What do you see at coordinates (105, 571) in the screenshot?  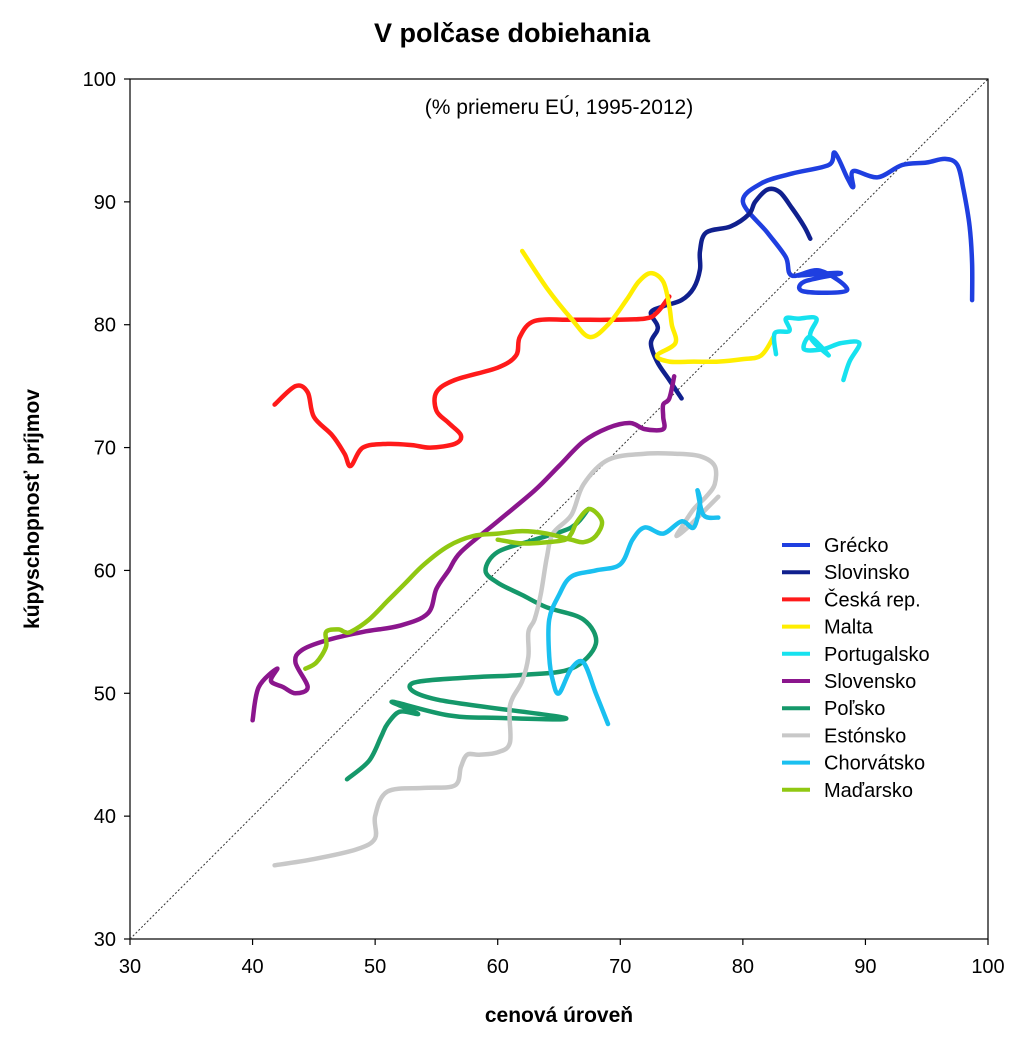 I see `y-tick-label: 60` at bounding box center [105, 571].